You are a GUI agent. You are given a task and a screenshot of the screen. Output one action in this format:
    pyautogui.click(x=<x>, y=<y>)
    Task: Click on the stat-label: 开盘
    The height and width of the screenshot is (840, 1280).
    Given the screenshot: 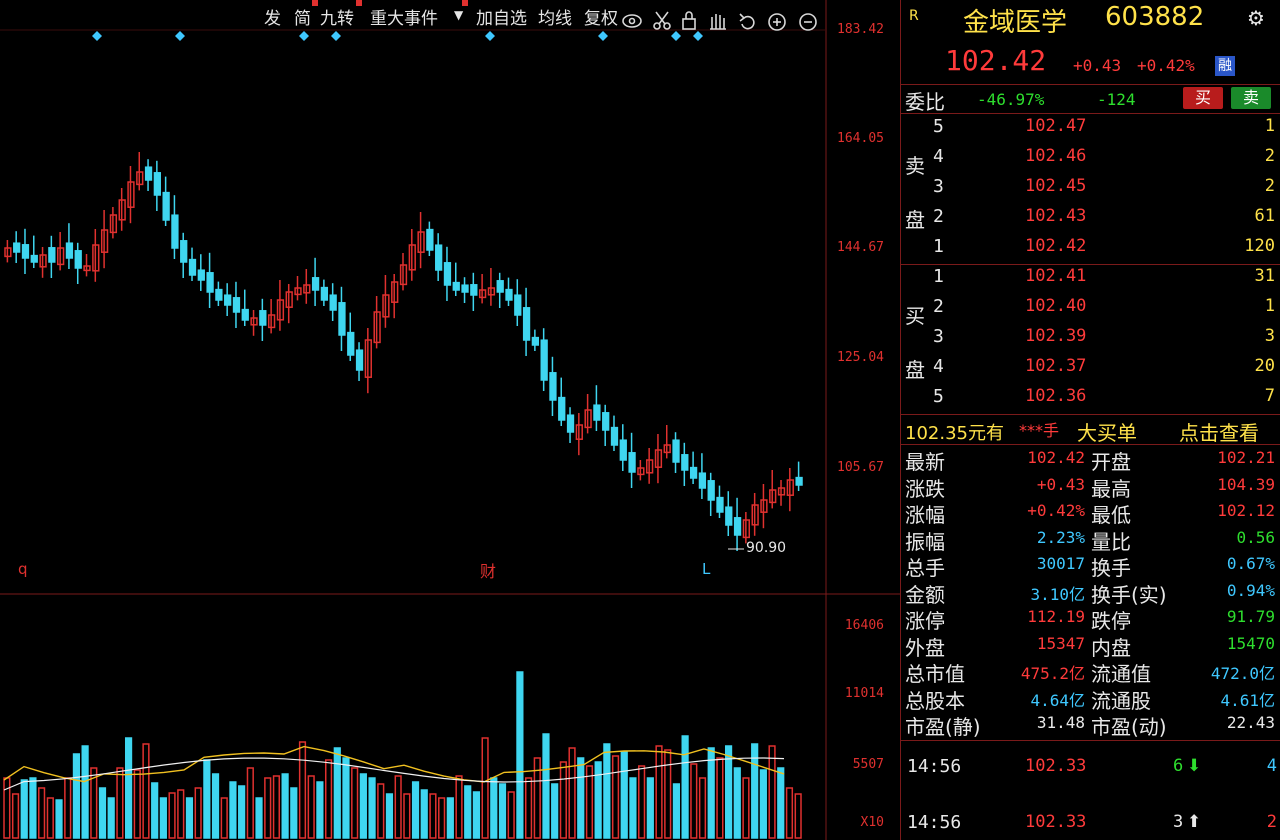 What is the action you would take?
    pyautogui.click(x=1111, y=462)
    